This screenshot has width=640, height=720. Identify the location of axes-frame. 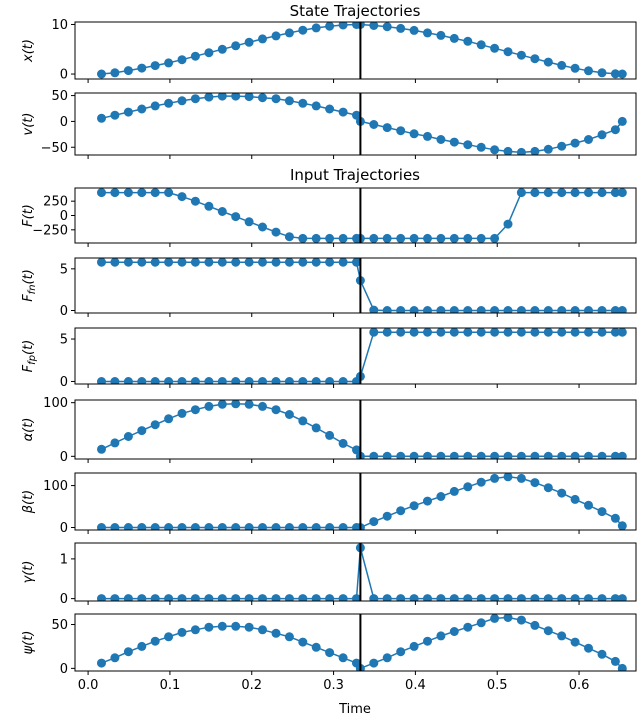
(355, 501).